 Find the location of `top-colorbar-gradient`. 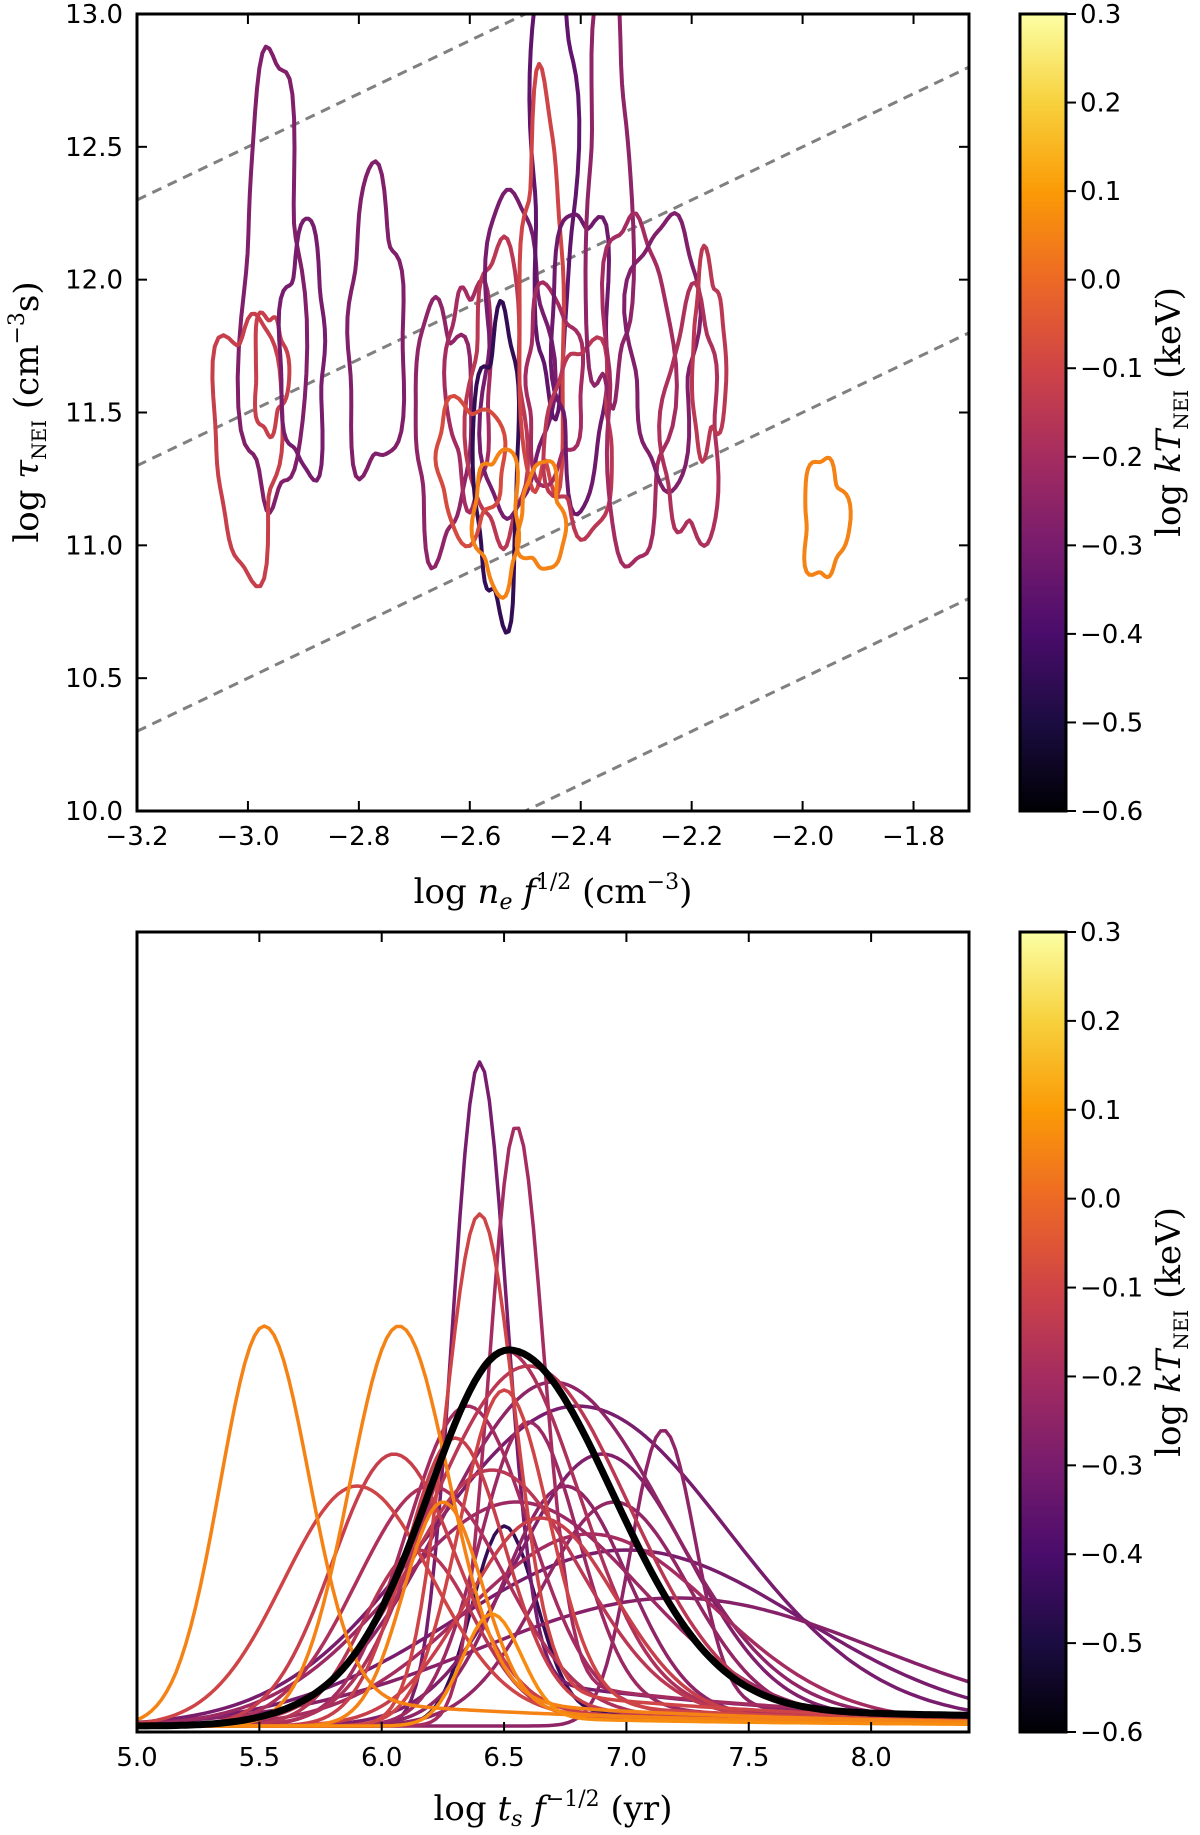

top-colorbar-gradient is located at coordinates (1043, 412).